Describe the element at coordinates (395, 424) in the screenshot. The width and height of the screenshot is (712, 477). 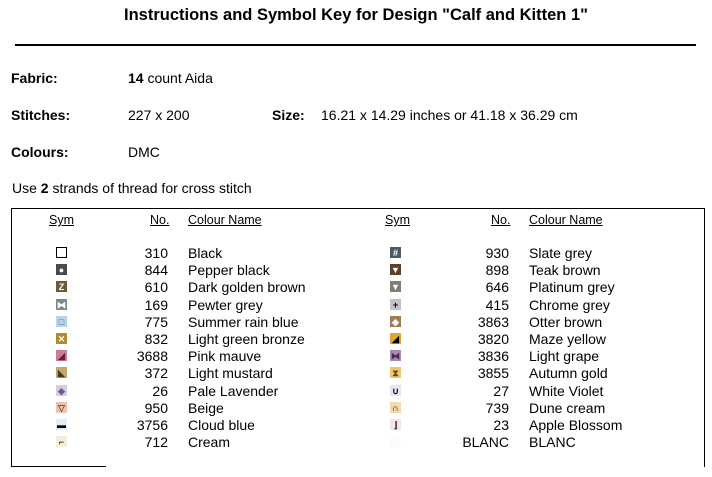
I see `corner-icon: ⌋` at that location.